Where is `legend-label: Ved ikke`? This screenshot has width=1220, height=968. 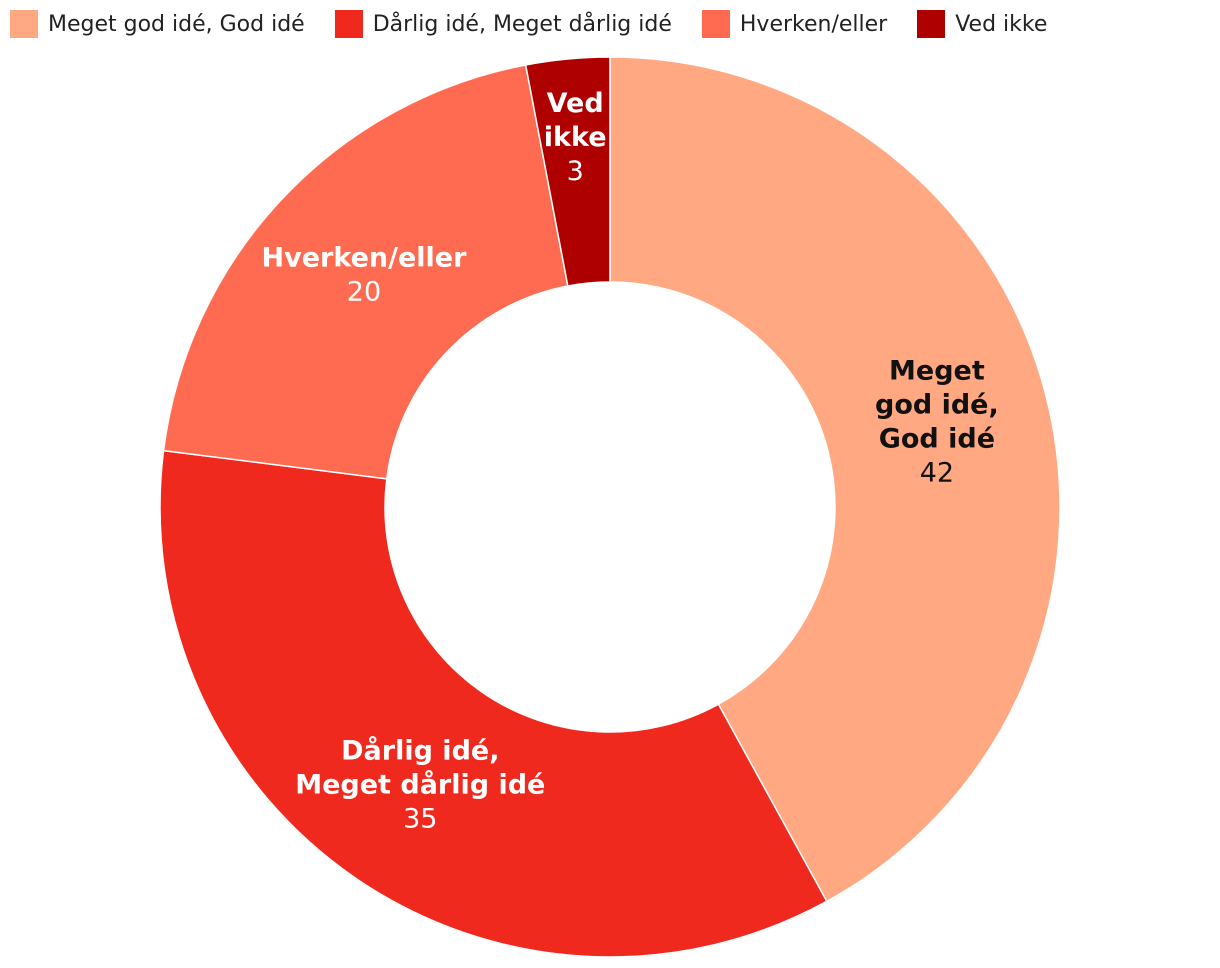
legend-label: Ved ikke is located at coordinates (1001, 24).